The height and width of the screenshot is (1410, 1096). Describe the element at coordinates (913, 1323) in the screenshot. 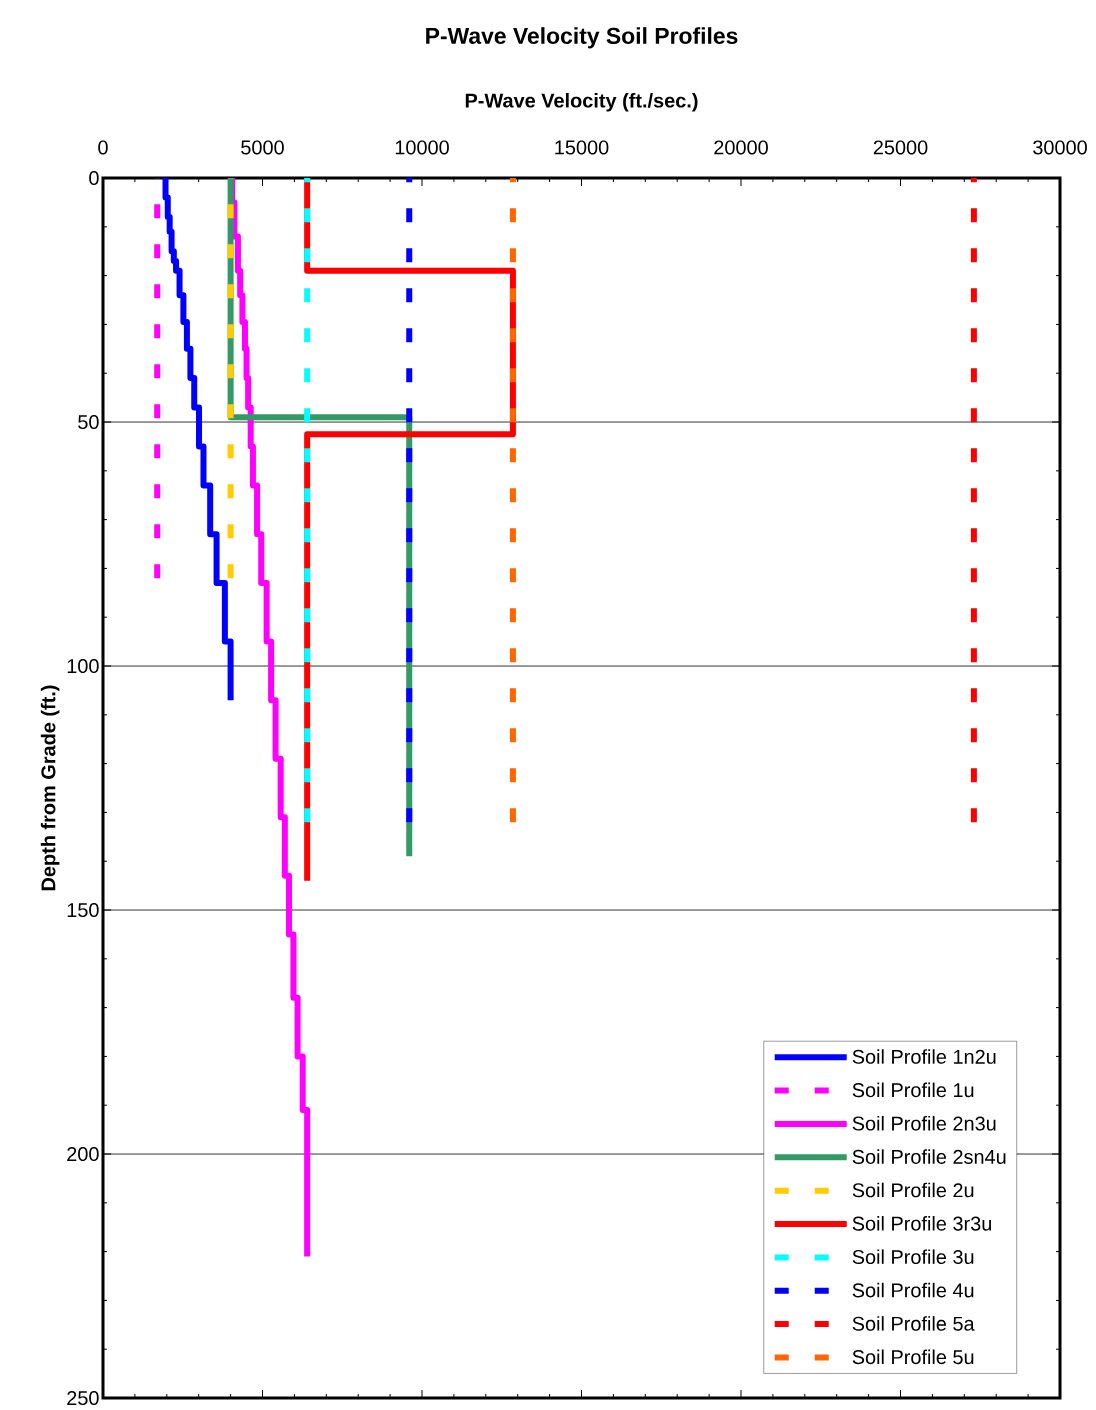

I see `legend-label: Soil Profile 5a` at that location.